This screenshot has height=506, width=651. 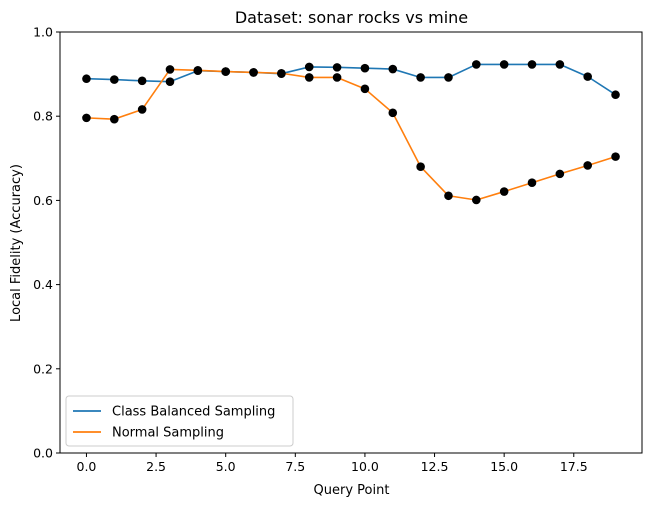 What do you see at coordinates (43, 32) in the screenshot?
I see `y-tick-label: 1.0` at bounding box center [43, 32].